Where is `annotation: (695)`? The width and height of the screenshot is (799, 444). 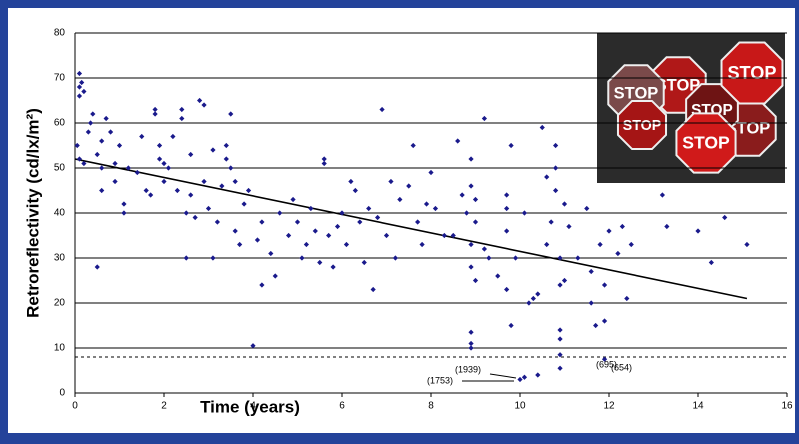 annotation: (695) is located at coordinates (606, 364).